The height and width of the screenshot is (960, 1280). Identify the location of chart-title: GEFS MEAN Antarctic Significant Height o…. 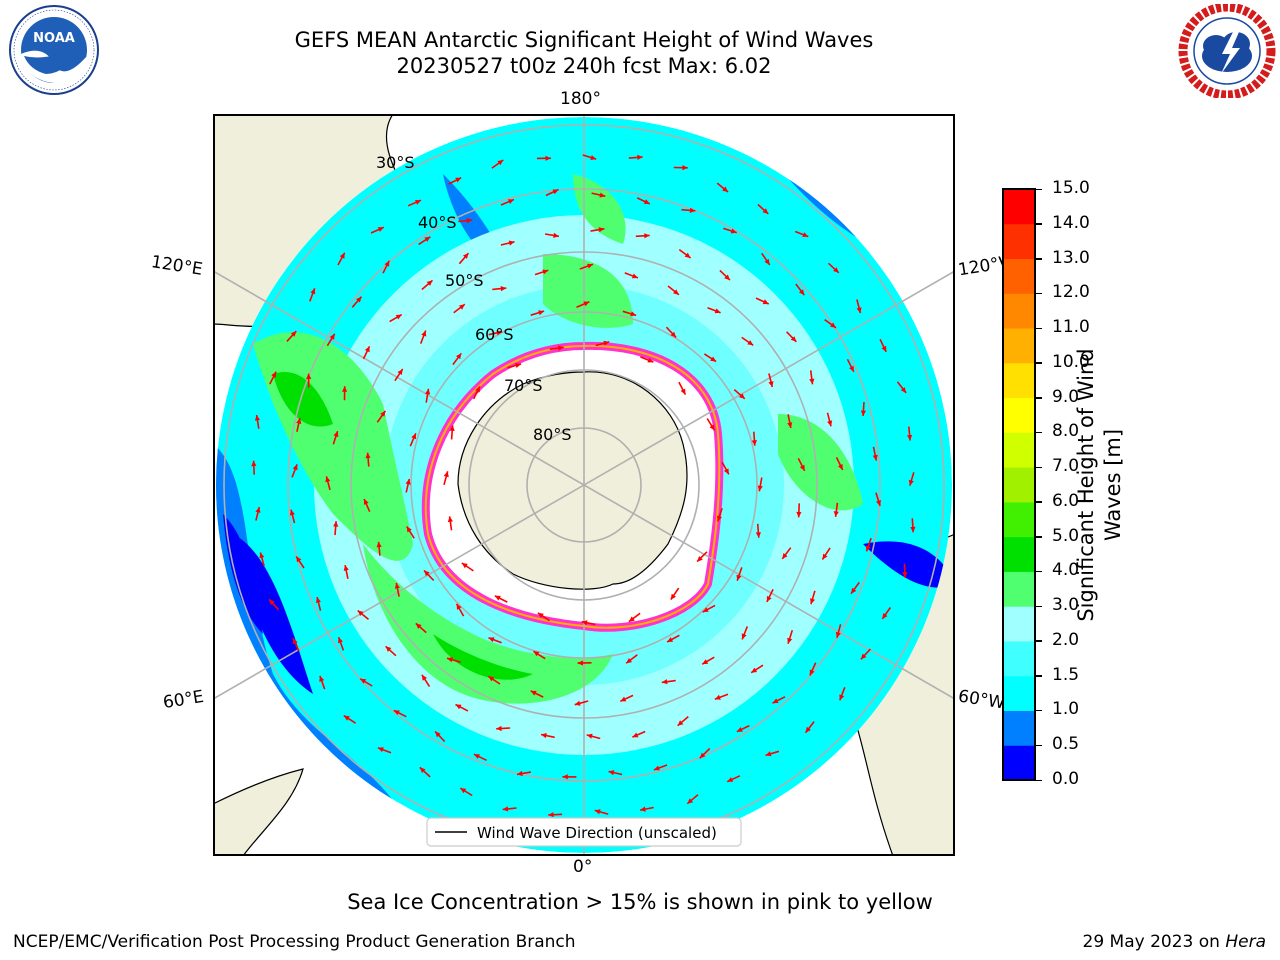
(584, 40).